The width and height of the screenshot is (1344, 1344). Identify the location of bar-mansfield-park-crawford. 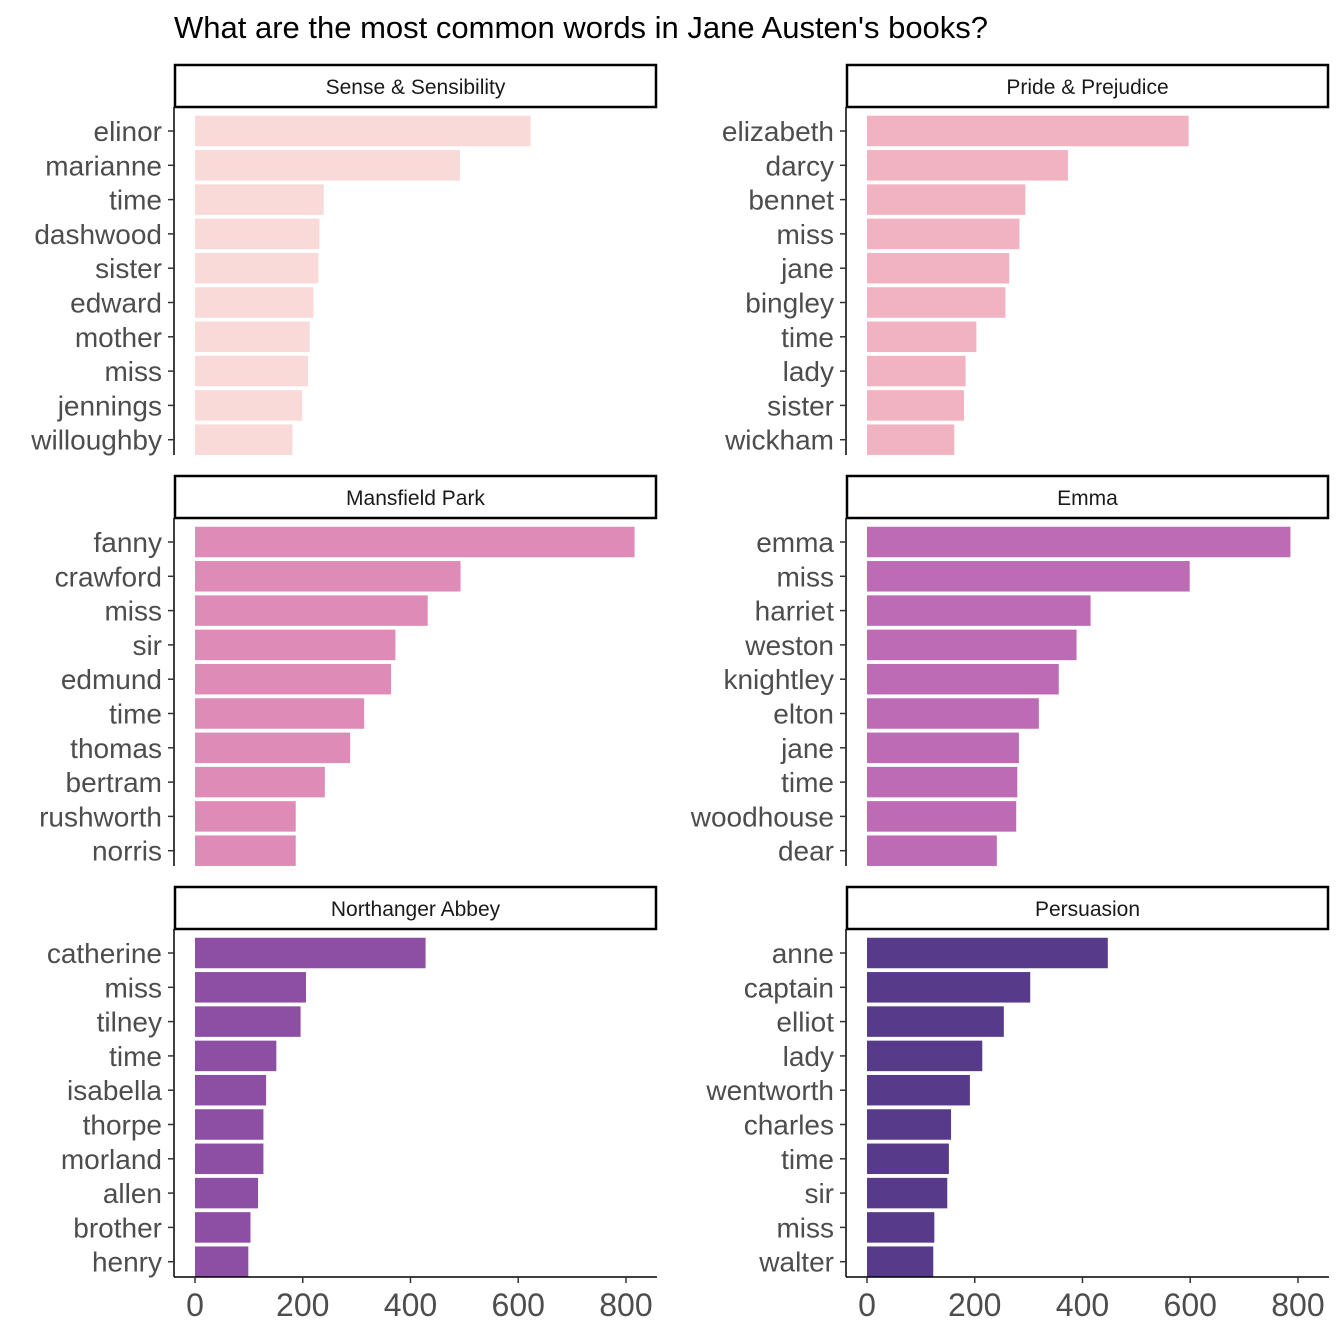
(328, 576).